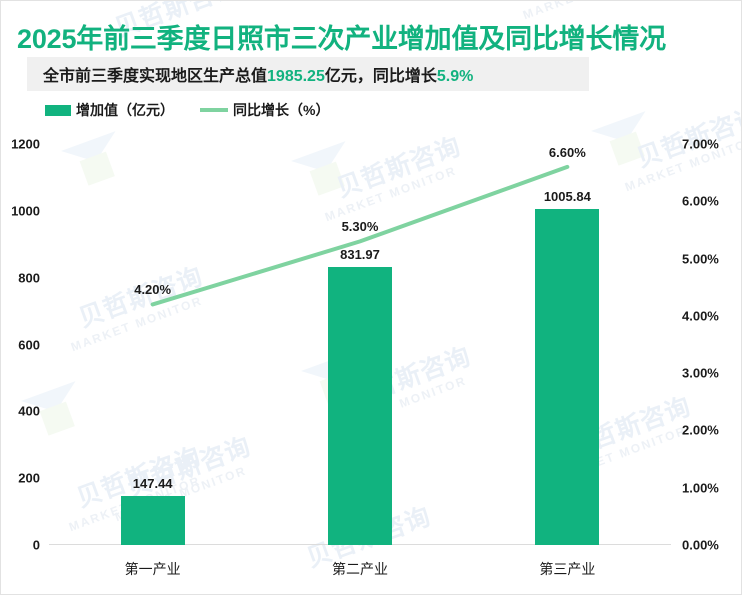  What do you see at coordinates (700, 259) in the screenshot?
I see `y-axis-right-tick-label: 5.00%` at bounding box center [700, 259].